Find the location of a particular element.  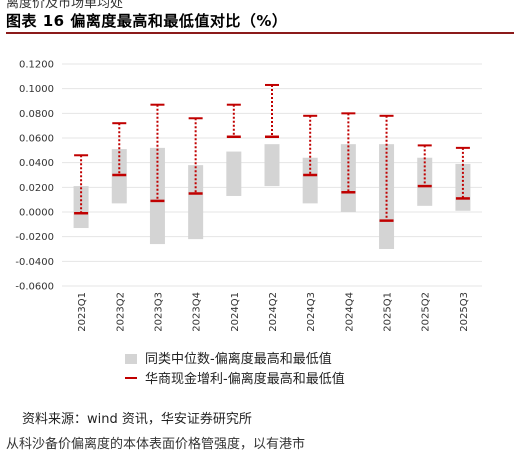

legend-line-swatch is located at coordinates (131, 378).